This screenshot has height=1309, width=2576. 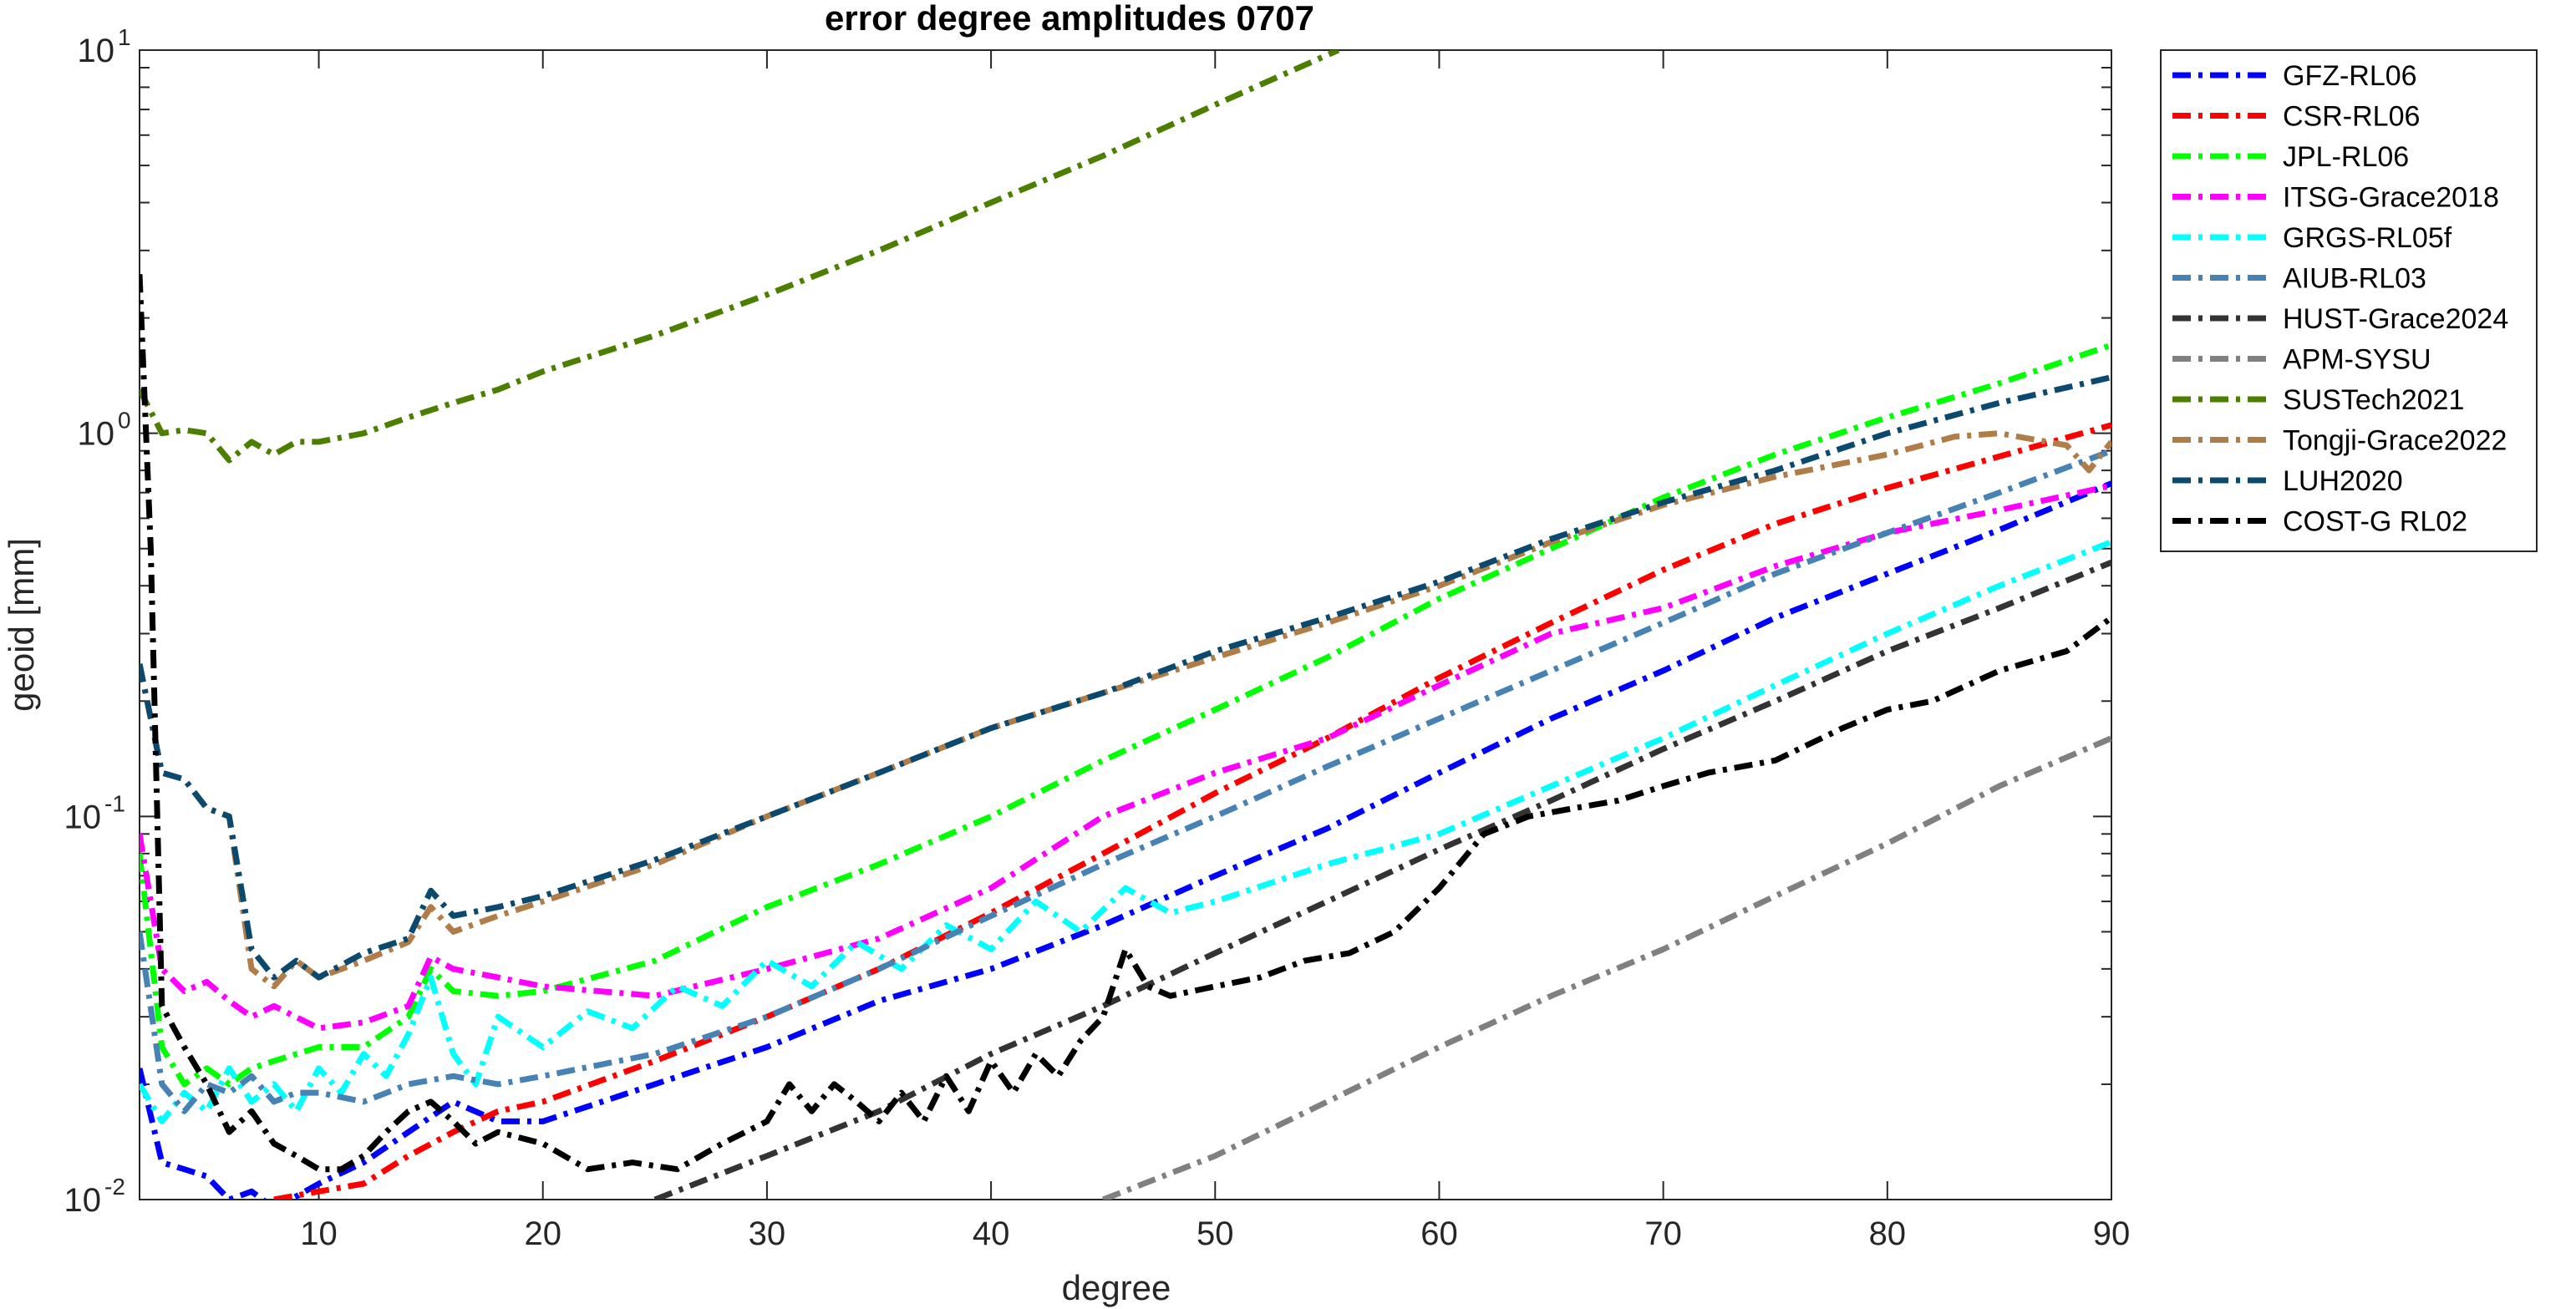 I want to click on y-tick-exponent: -1, so click(x=114, y=803).